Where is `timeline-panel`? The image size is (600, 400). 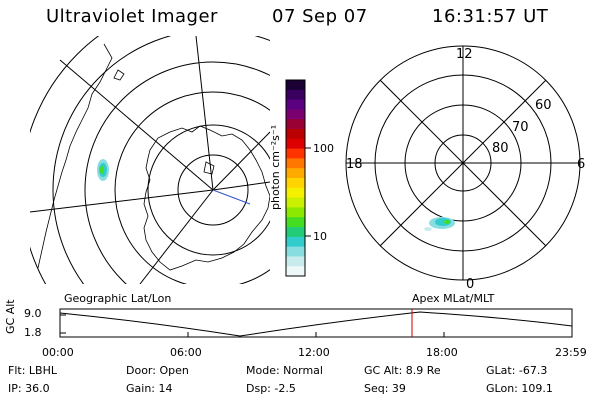 timeline-panel is located at coordinates (316, 323).